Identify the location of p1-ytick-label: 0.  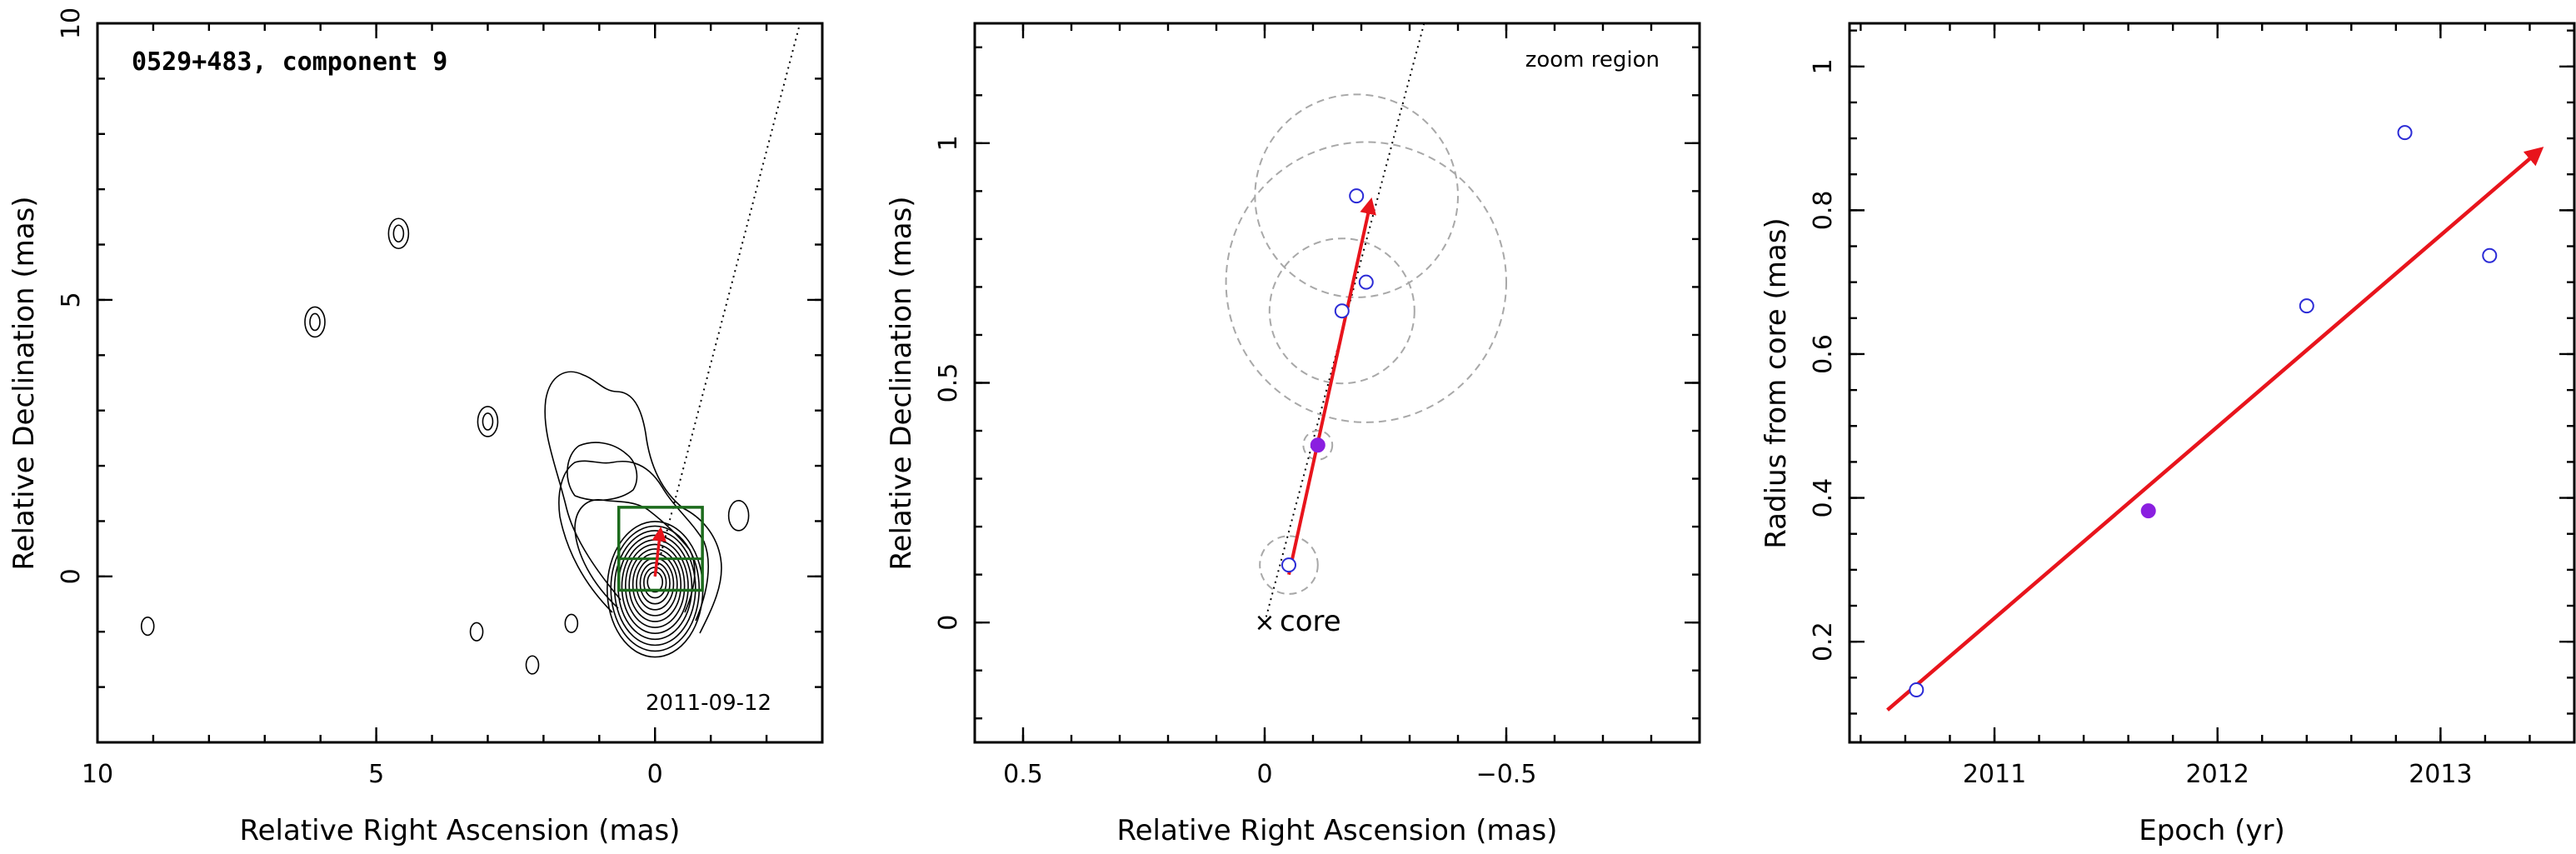
(71, 576).